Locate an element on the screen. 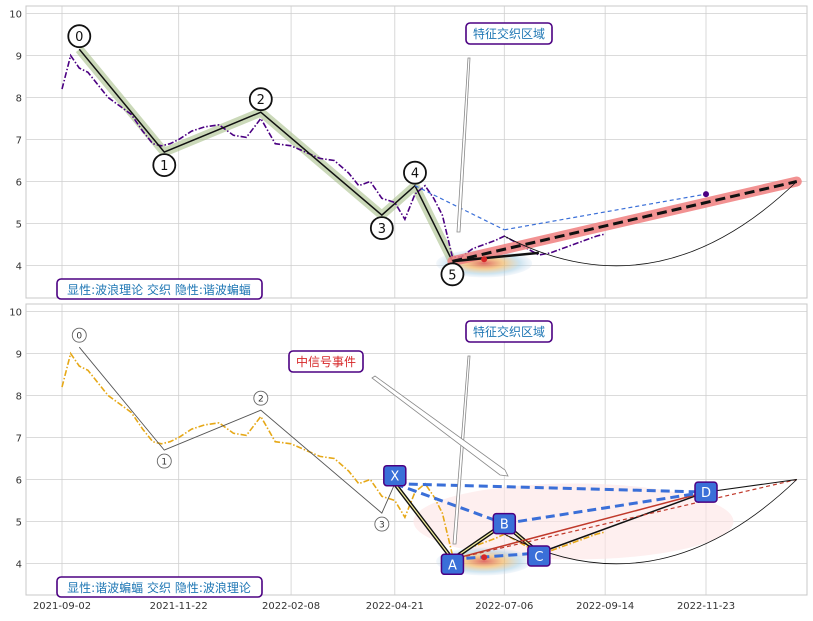 The width and height of the screenshot is (813, 621). top-dash-link is located at coordinates (605, 212).